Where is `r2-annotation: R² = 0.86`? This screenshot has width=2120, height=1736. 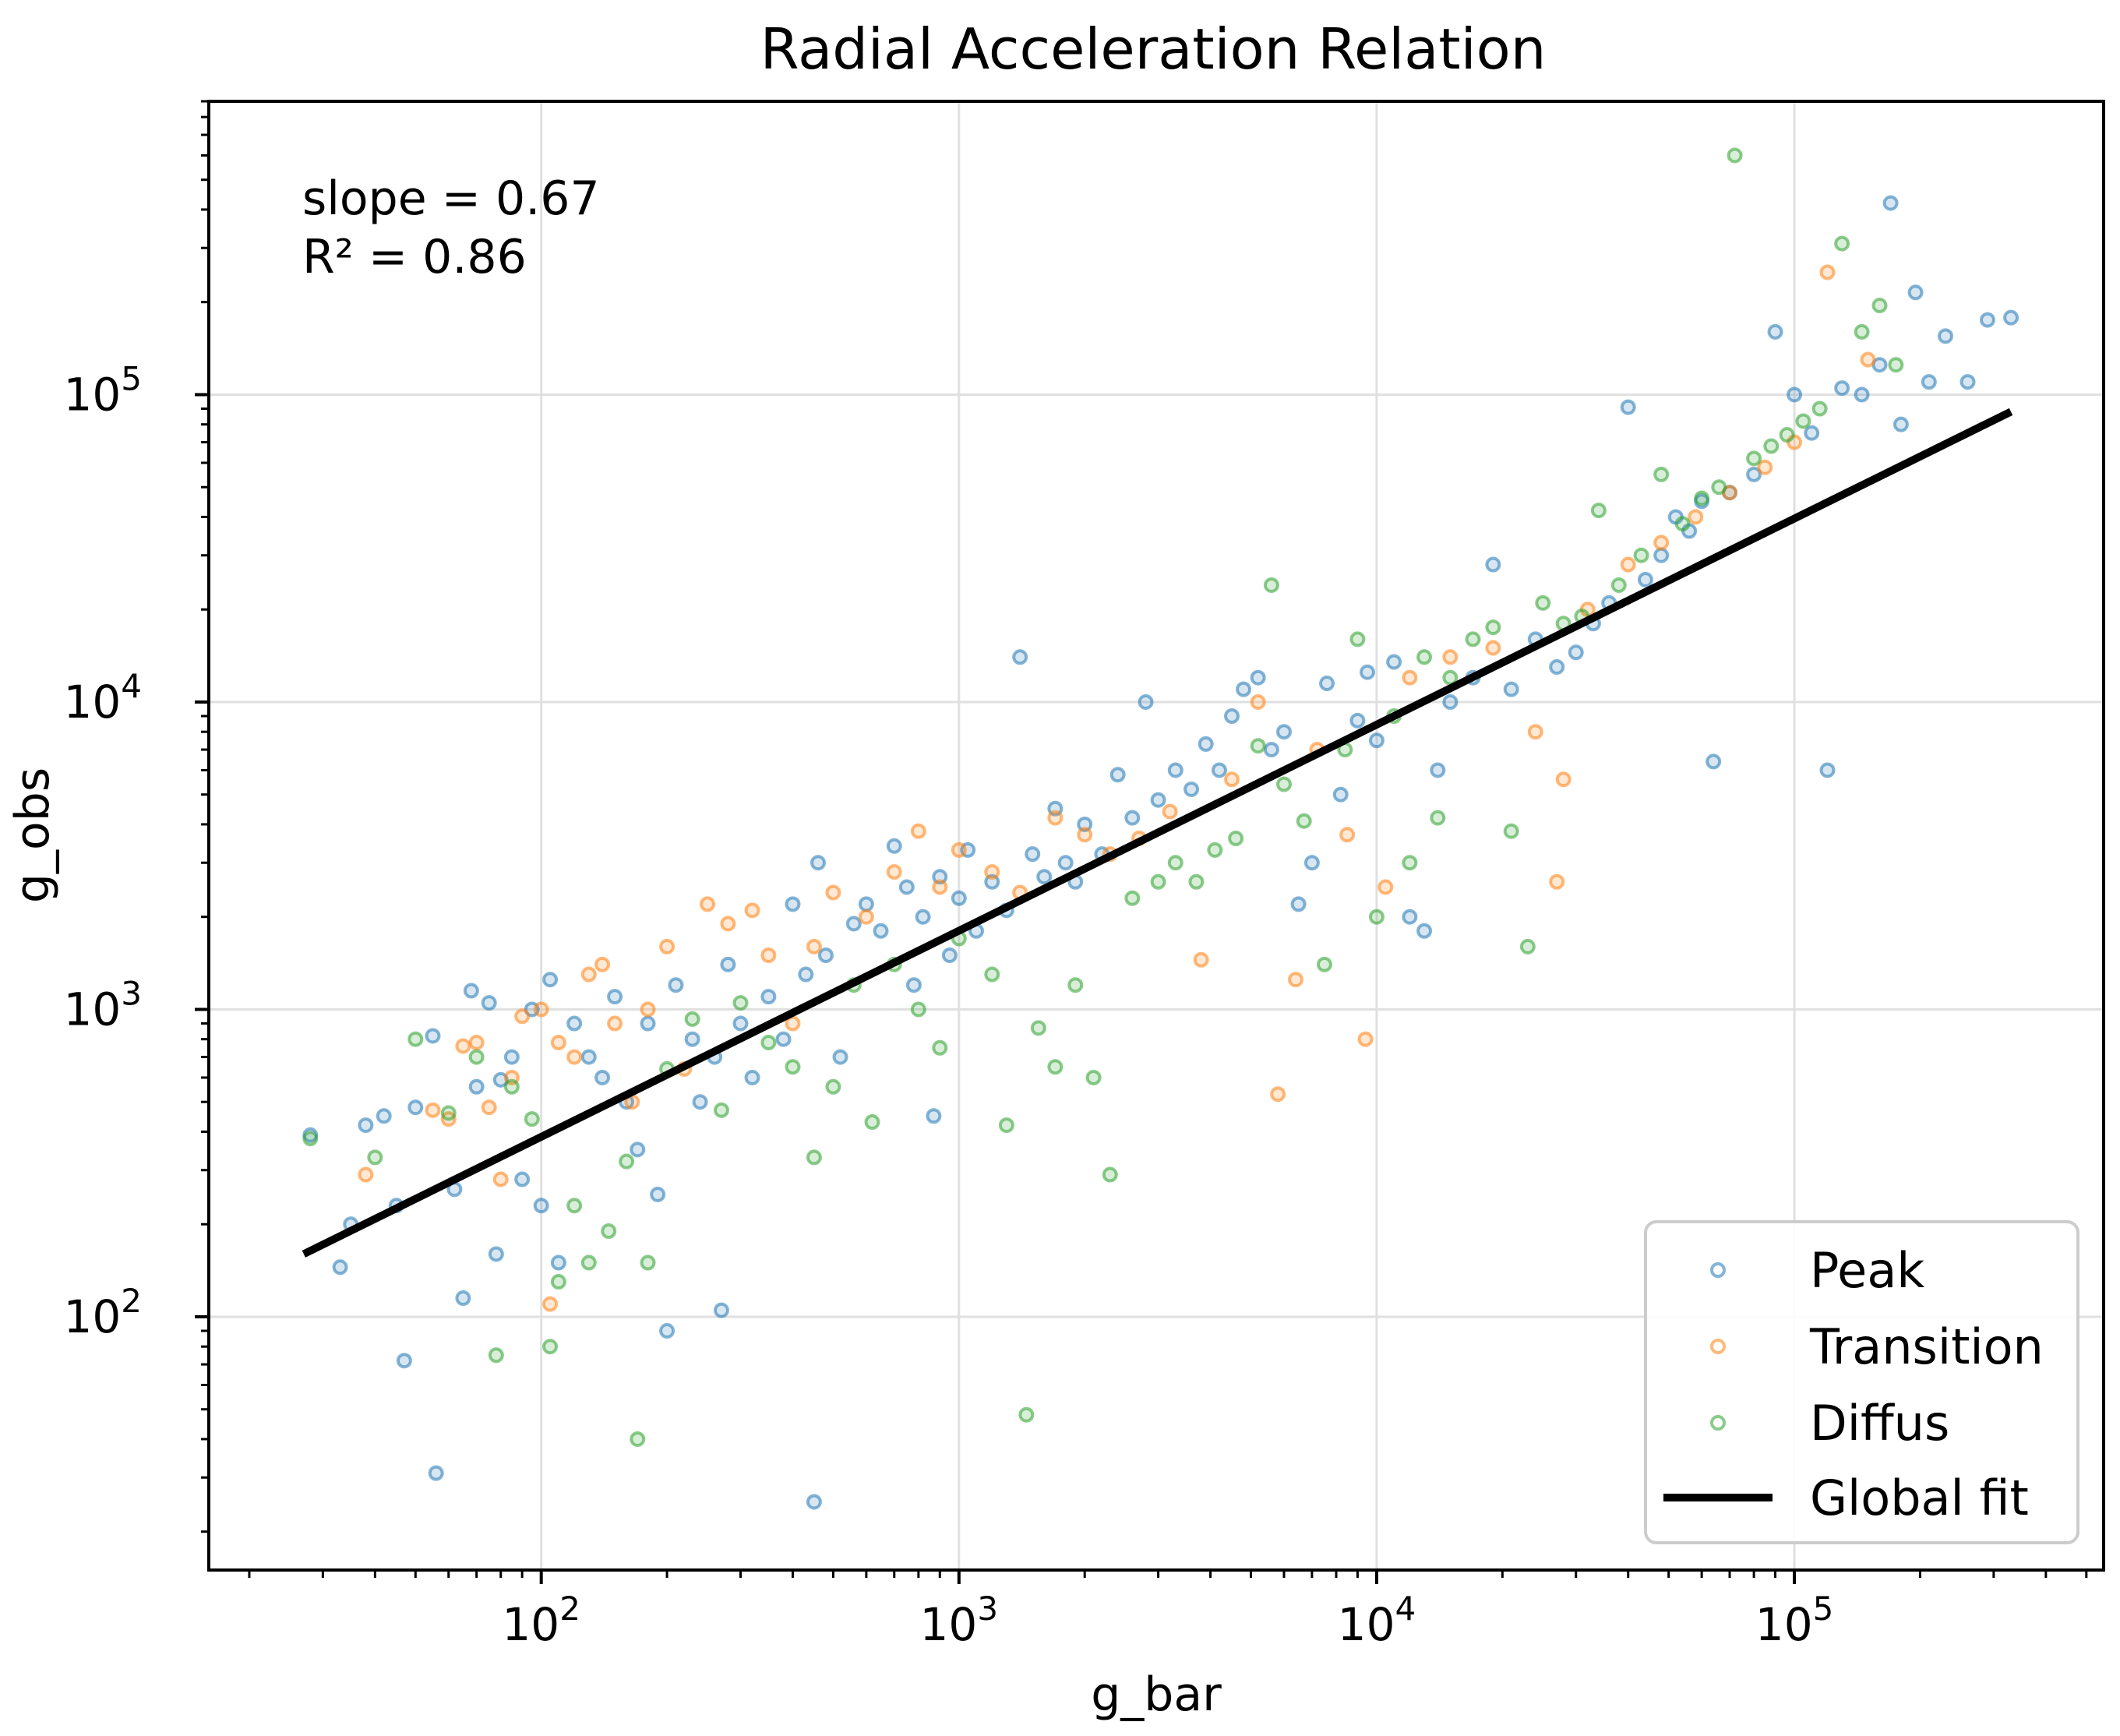
r2-annotation: R² = 0.86 is located at coordinates (414, 257).